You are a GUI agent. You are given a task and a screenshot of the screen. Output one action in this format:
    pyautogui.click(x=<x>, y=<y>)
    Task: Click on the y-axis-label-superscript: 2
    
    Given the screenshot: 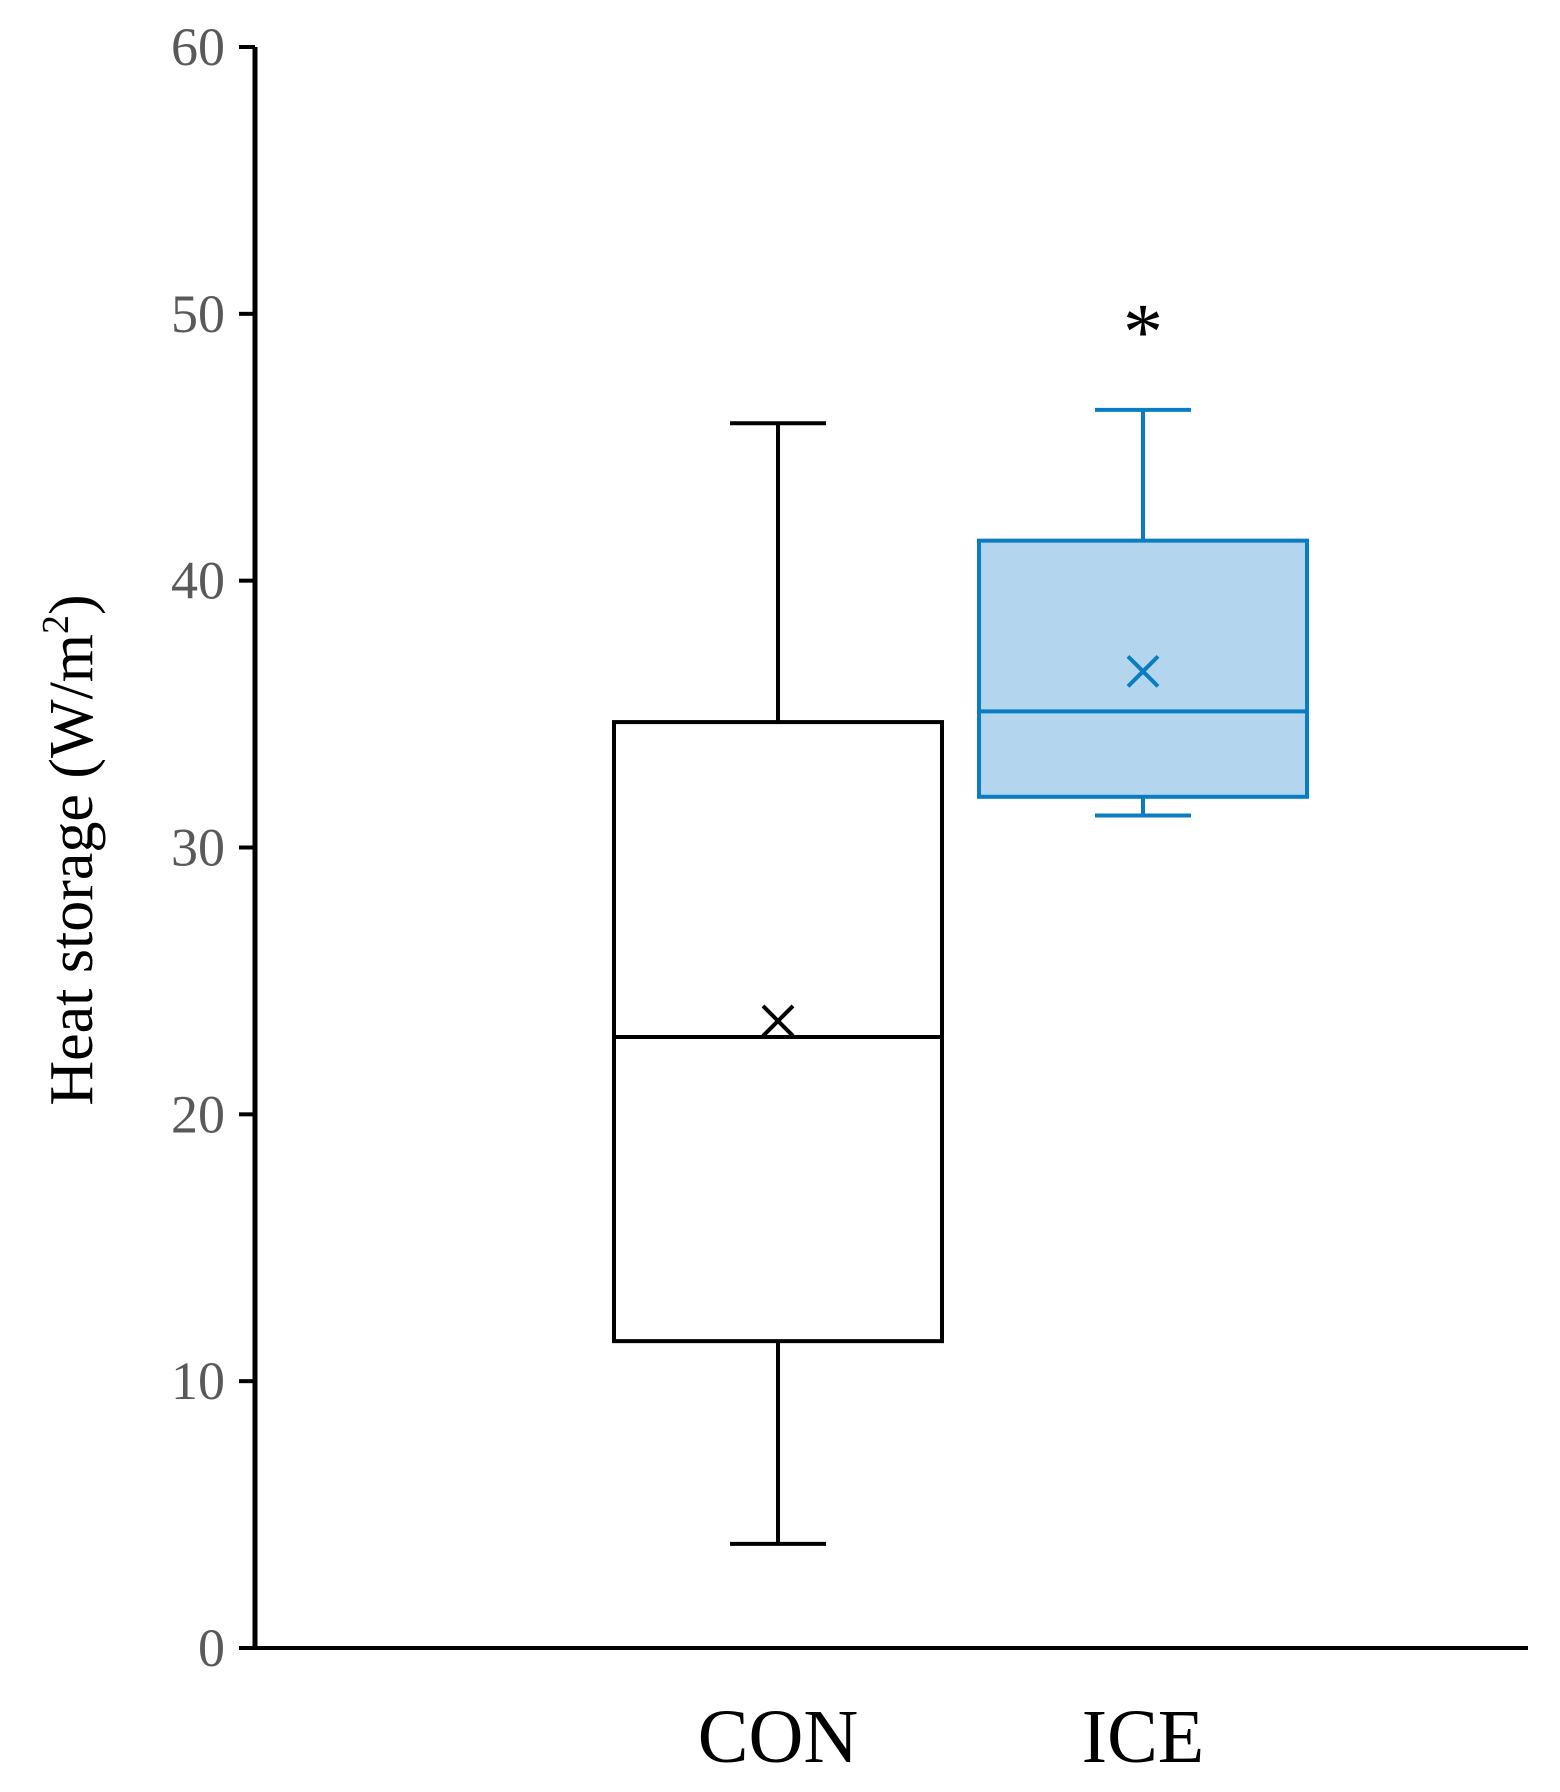 What is the action you would take?
    pyautogui.click(x=56, y=624)
    